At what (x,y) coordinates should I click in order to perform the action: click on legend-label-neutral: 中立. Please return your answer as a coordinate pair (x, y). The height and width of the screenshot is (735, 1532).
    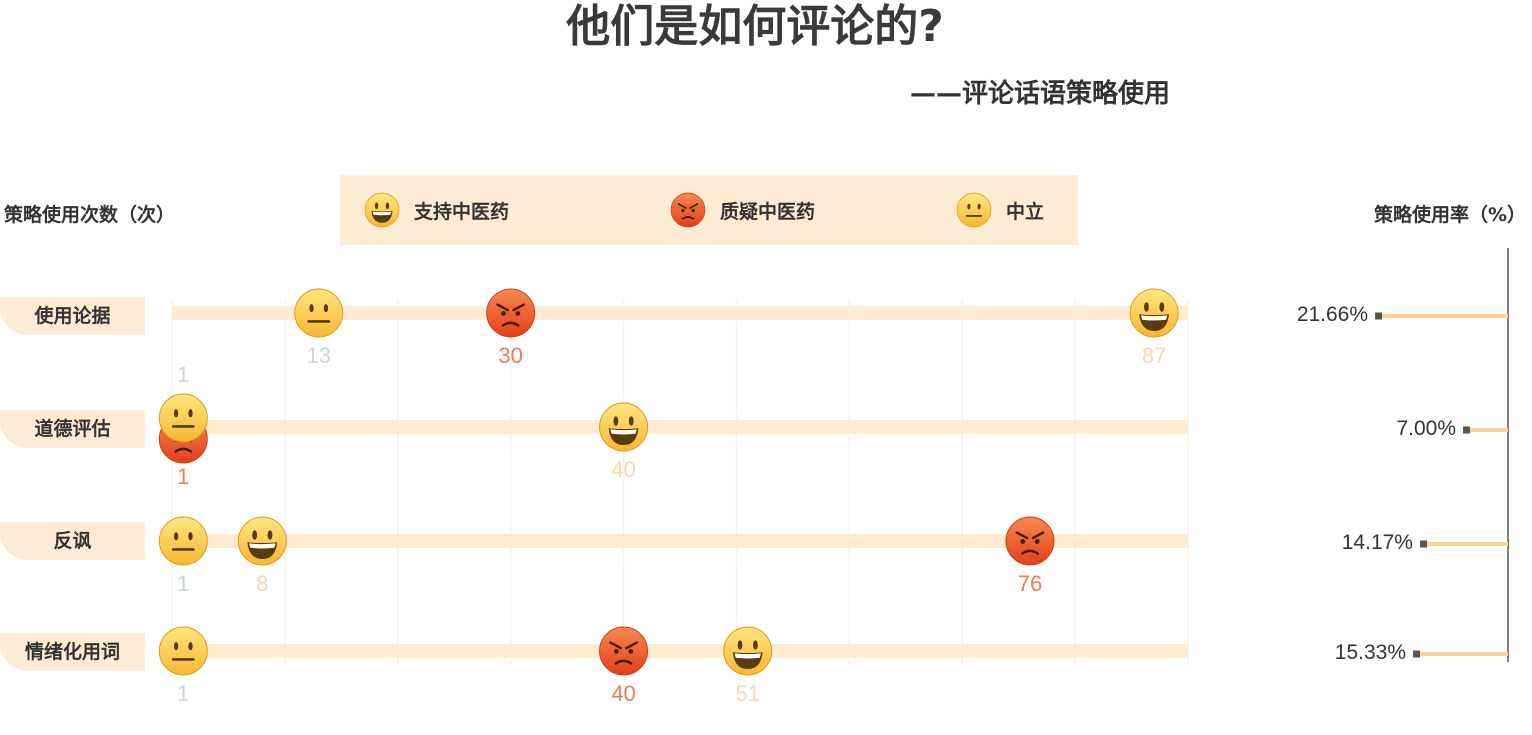
    Looking at the image, I should click on (1025, 211).